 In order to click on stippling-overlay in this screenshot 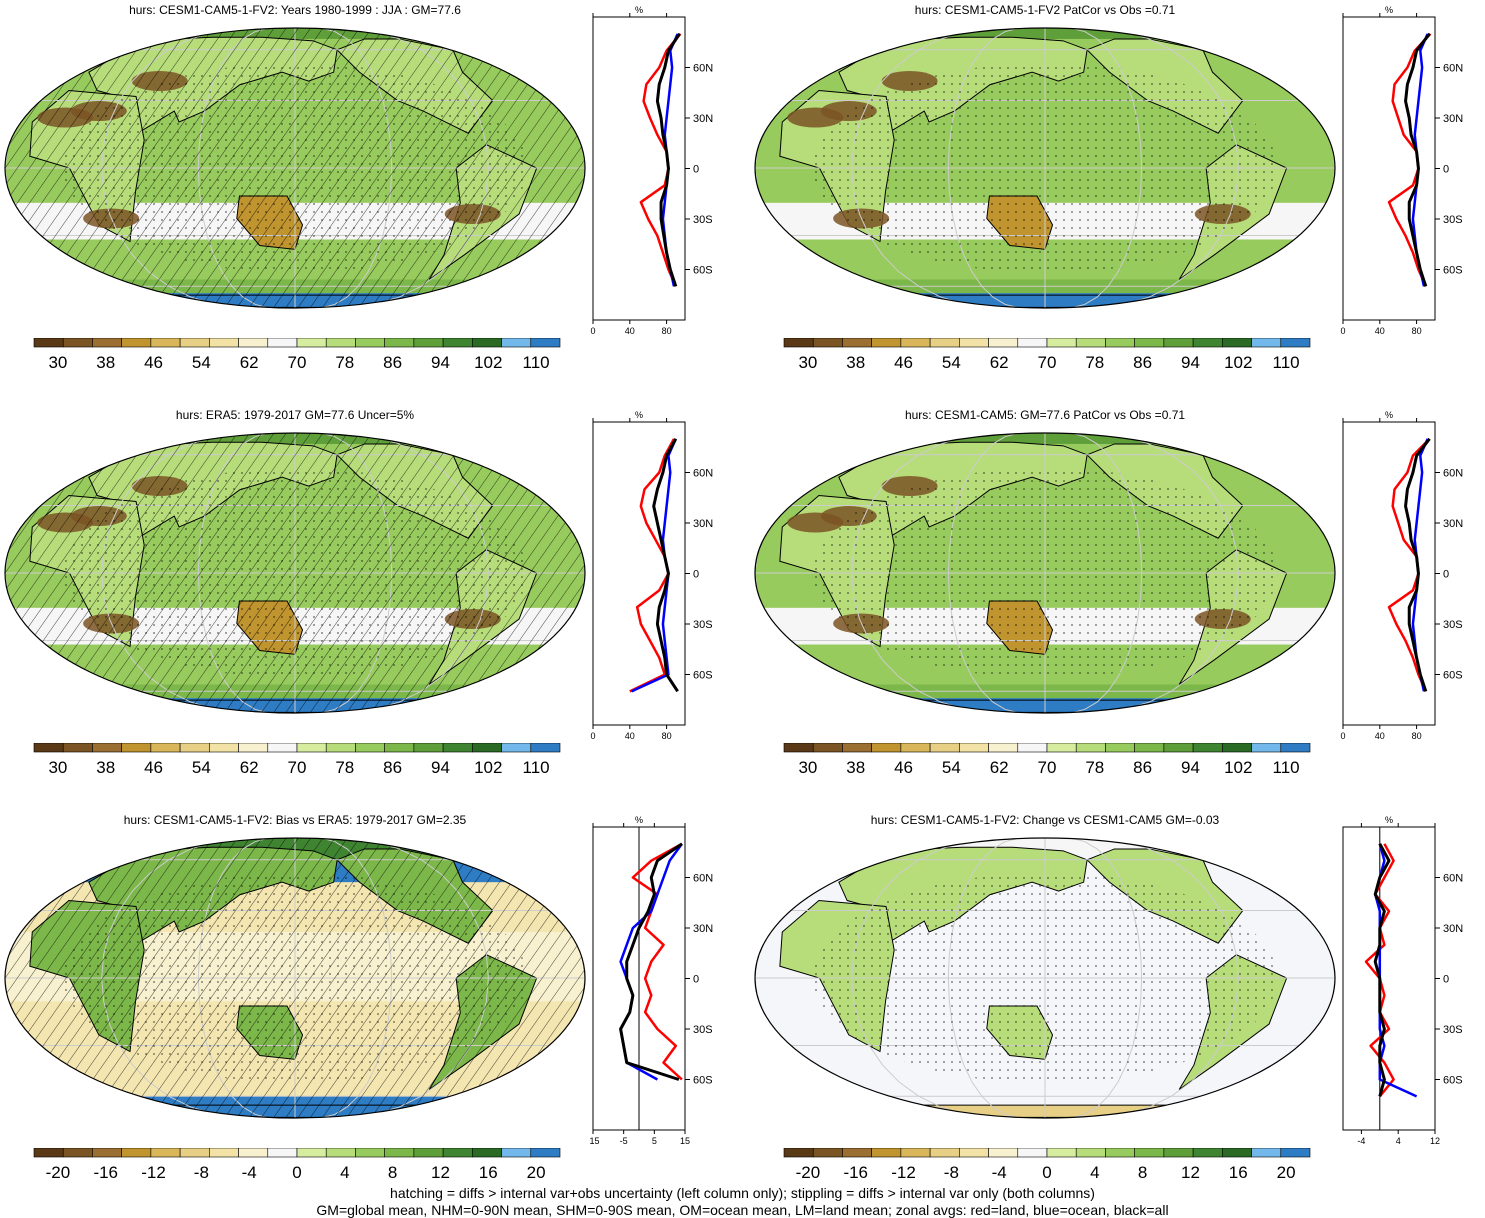, I will do `click(295, 978)`.